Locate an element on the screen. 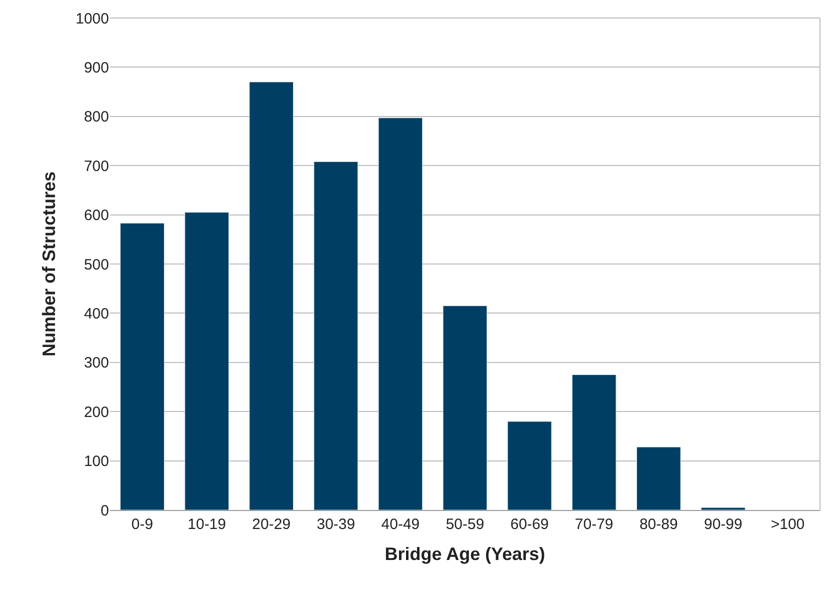 The width and height of the screenshot is (830, 595). x-tick-label: 0-9 is located at coordinates (142, 524).